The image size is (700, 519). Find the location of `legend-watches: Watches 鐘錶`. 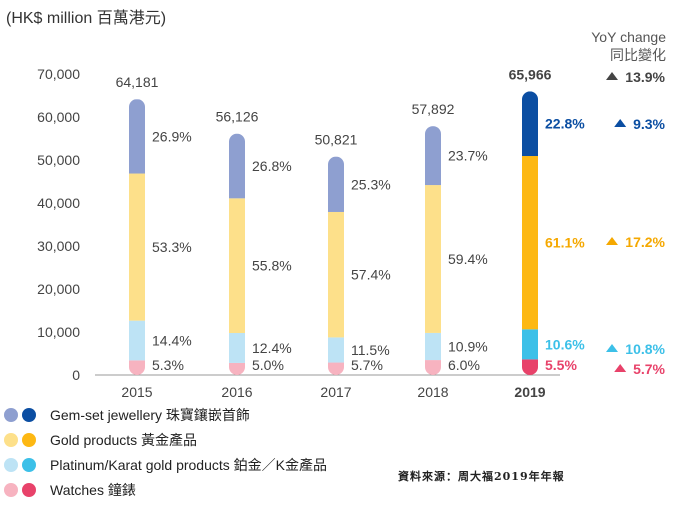

legend-watches: Watches 鐘錶 is located at coordinates (70, 490).